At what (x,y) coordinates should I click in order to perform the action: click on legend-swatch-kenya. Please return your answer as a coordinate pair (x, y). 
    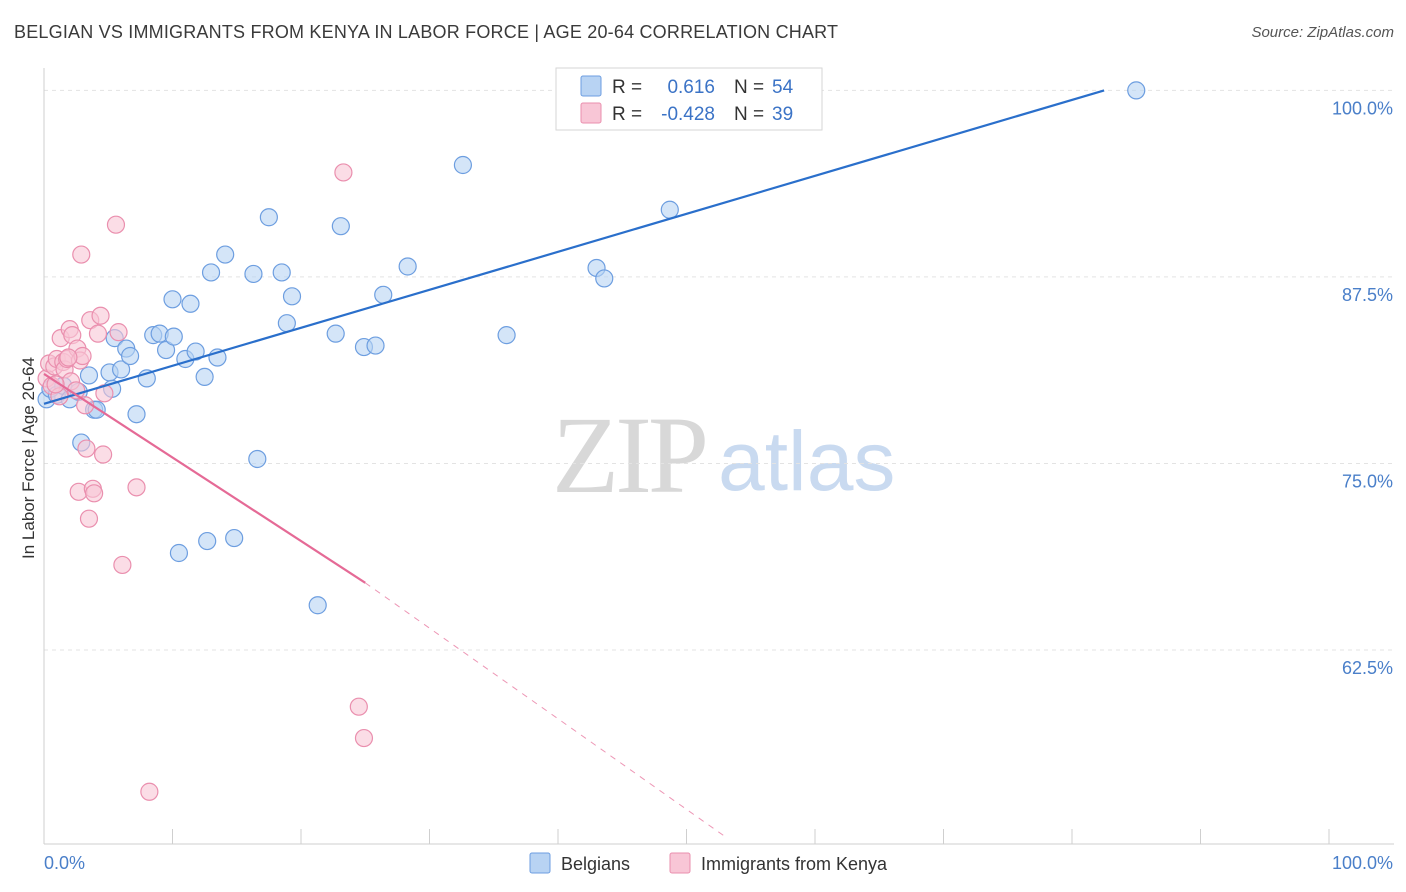
    Looking at the image, I should click on (591, 113).